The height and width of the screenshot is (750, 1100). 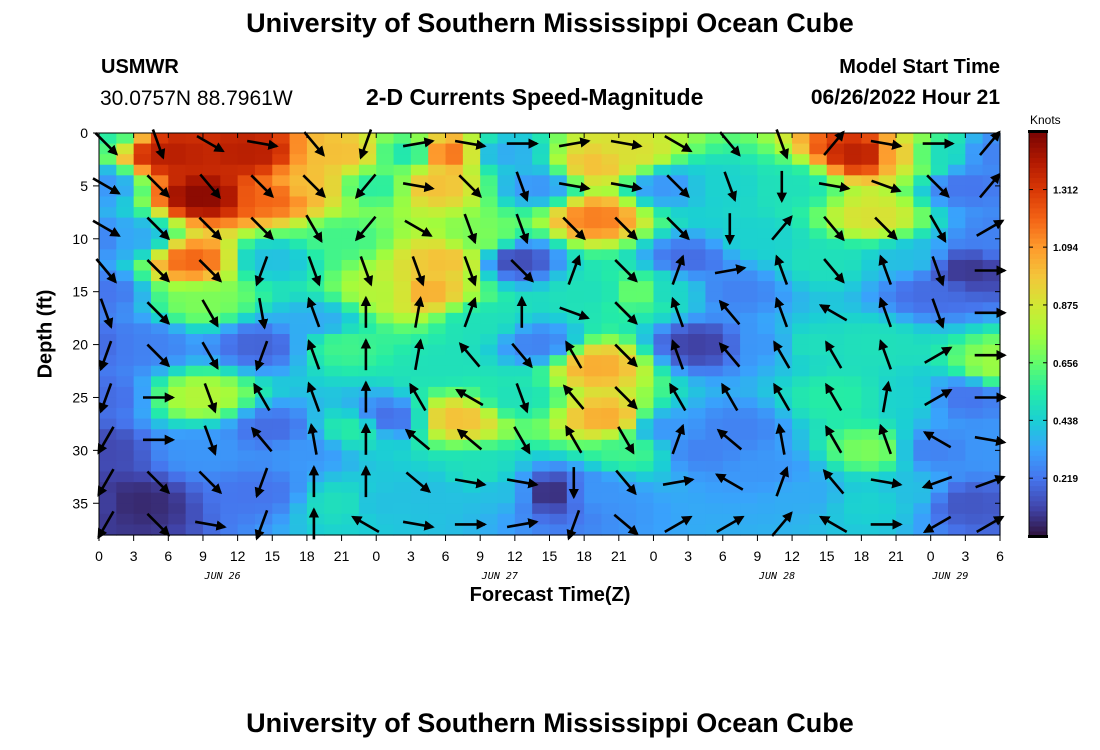 What do you see at coordinates (480, 556) in the screenshot?
I see `x-tick-label: 9` at bounding box center [480, 556].